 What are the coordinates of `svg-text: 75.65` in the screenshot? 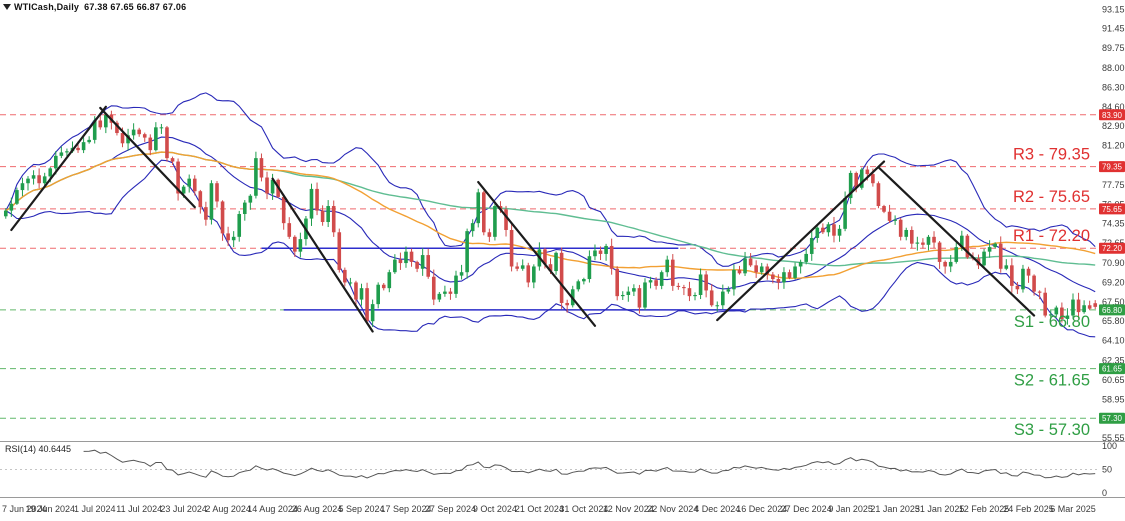 It's located at (1112, 209).